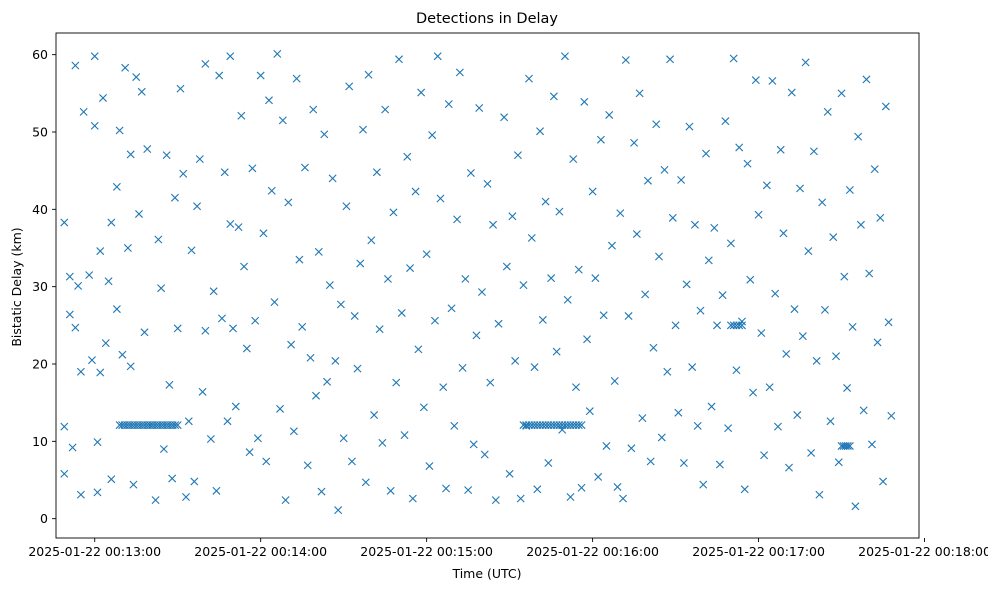  Describe the element at coordinates (44, 518) in the screenshot. I see `y-tick-label: 0` at that location.